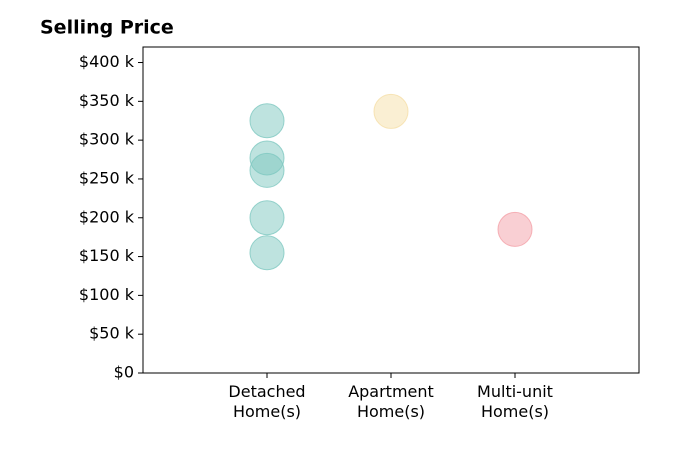 This screenshot has width=679, height=462. Describe the element at coordinates (112, 333) in the screenshot. I see `y-tick-label: $50 k` at that location.